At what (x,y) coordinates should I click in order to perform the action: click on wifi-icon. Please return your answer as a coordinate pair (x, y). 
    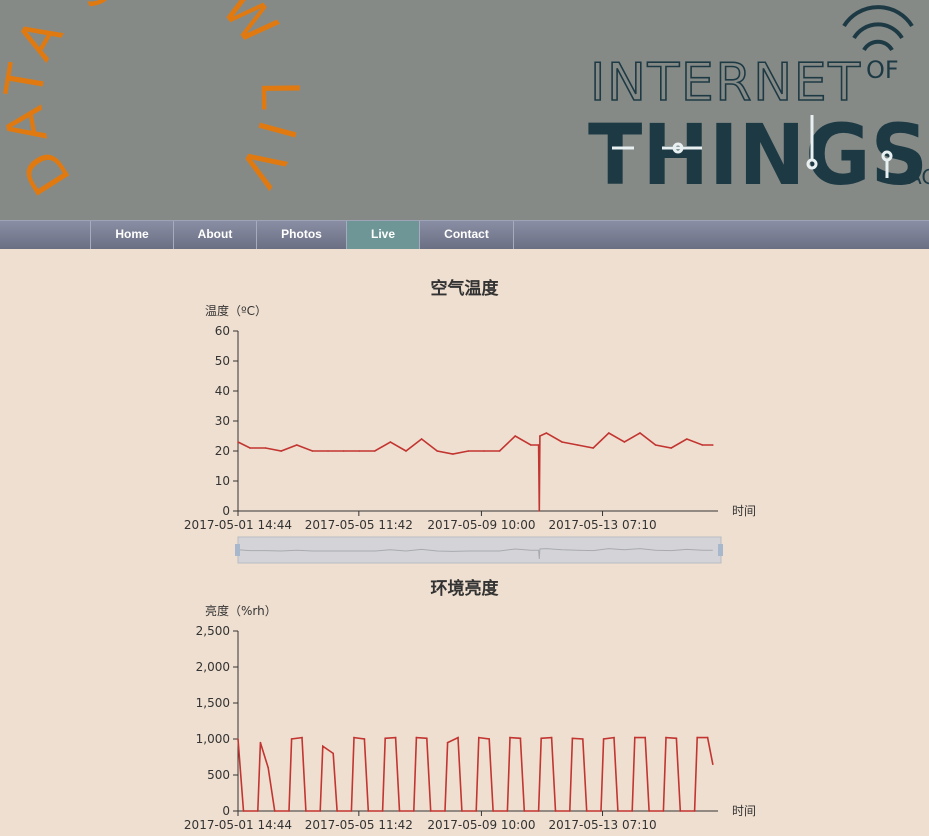
    Looking at the image, I should click on (878, 28).